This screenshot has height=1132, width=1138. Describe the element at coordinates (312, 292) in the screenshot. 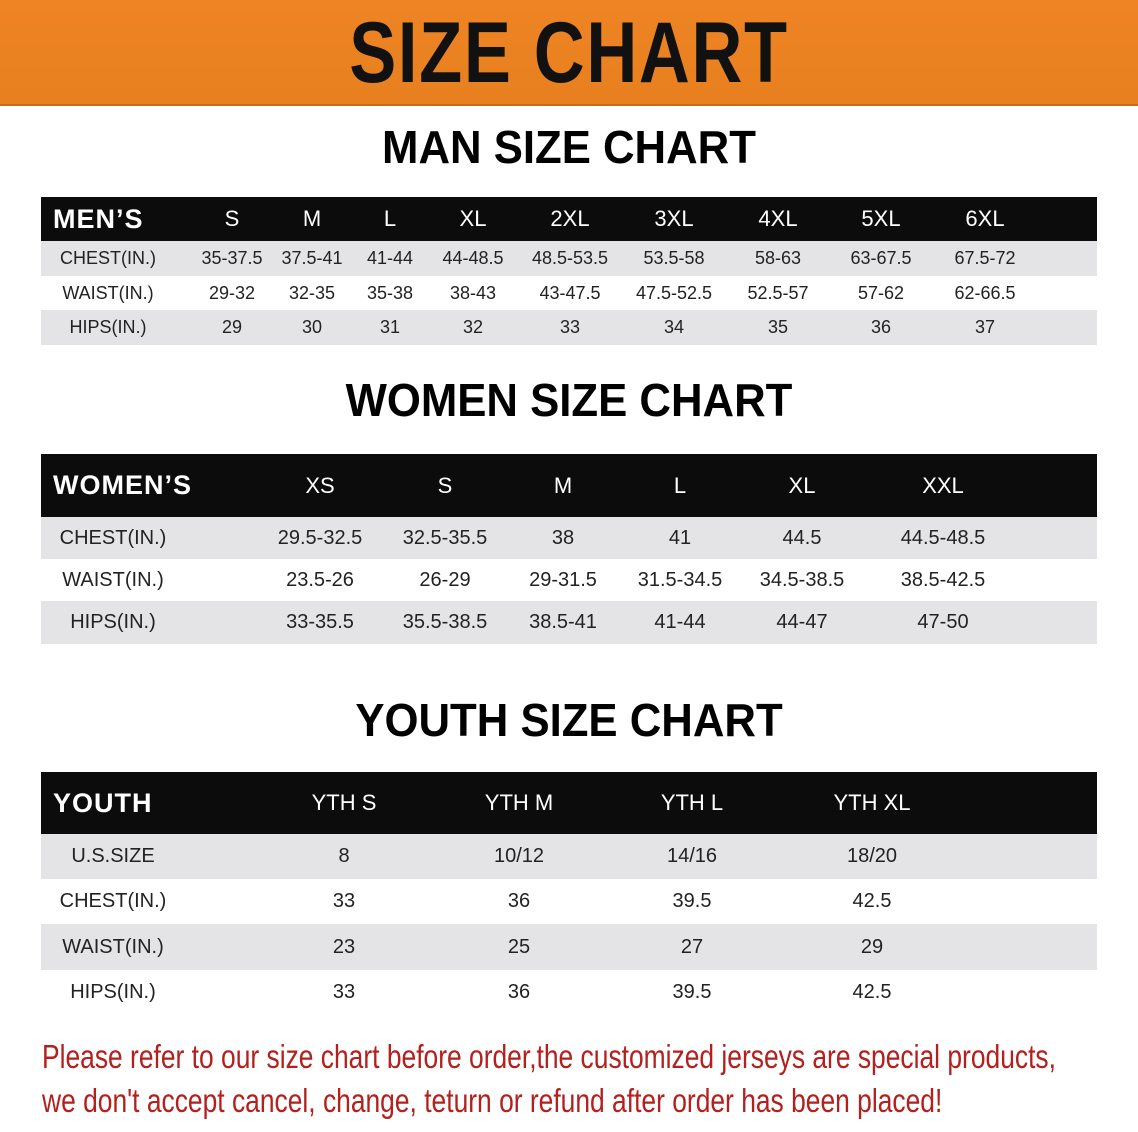

I see `table-cell: 32-35` at that location.